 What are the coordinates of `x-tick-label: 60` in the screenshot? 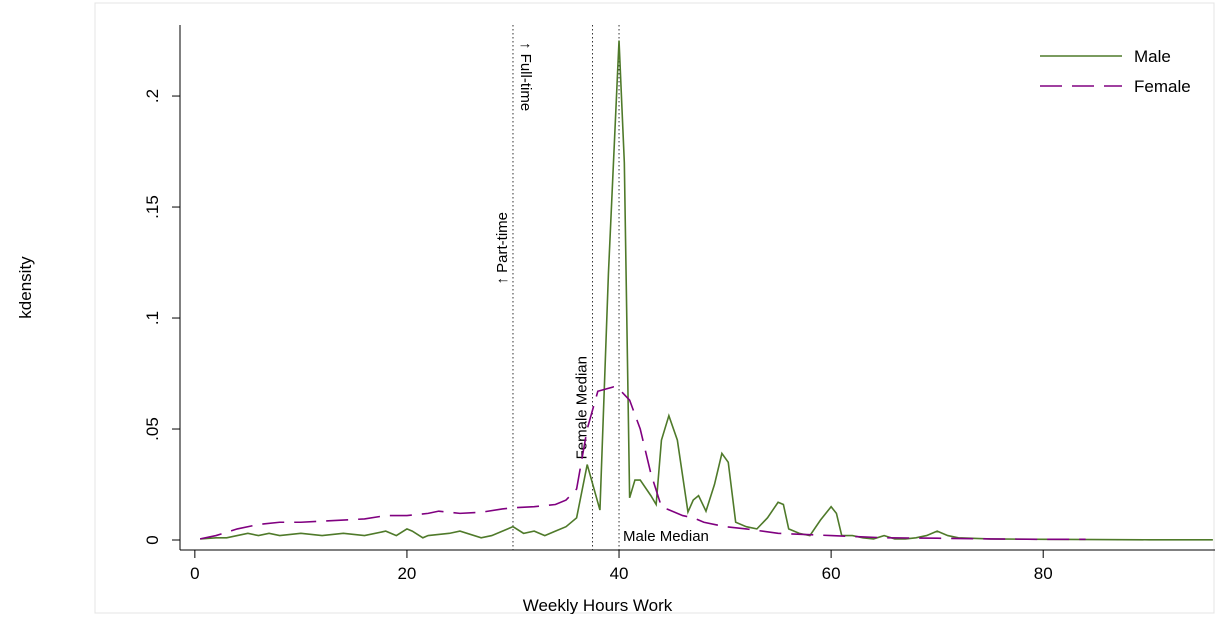 It's located at (831, 573).